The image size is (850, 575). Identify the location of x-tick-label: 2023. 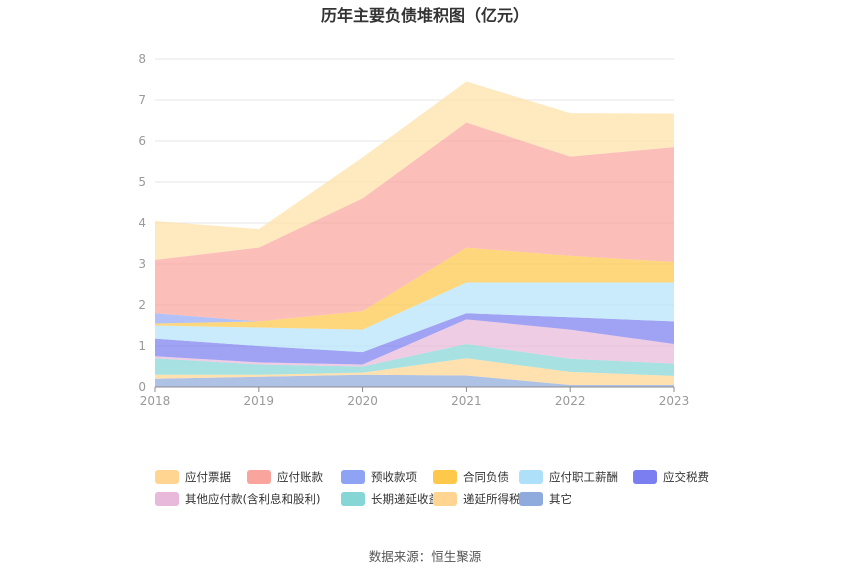
(674, 401).